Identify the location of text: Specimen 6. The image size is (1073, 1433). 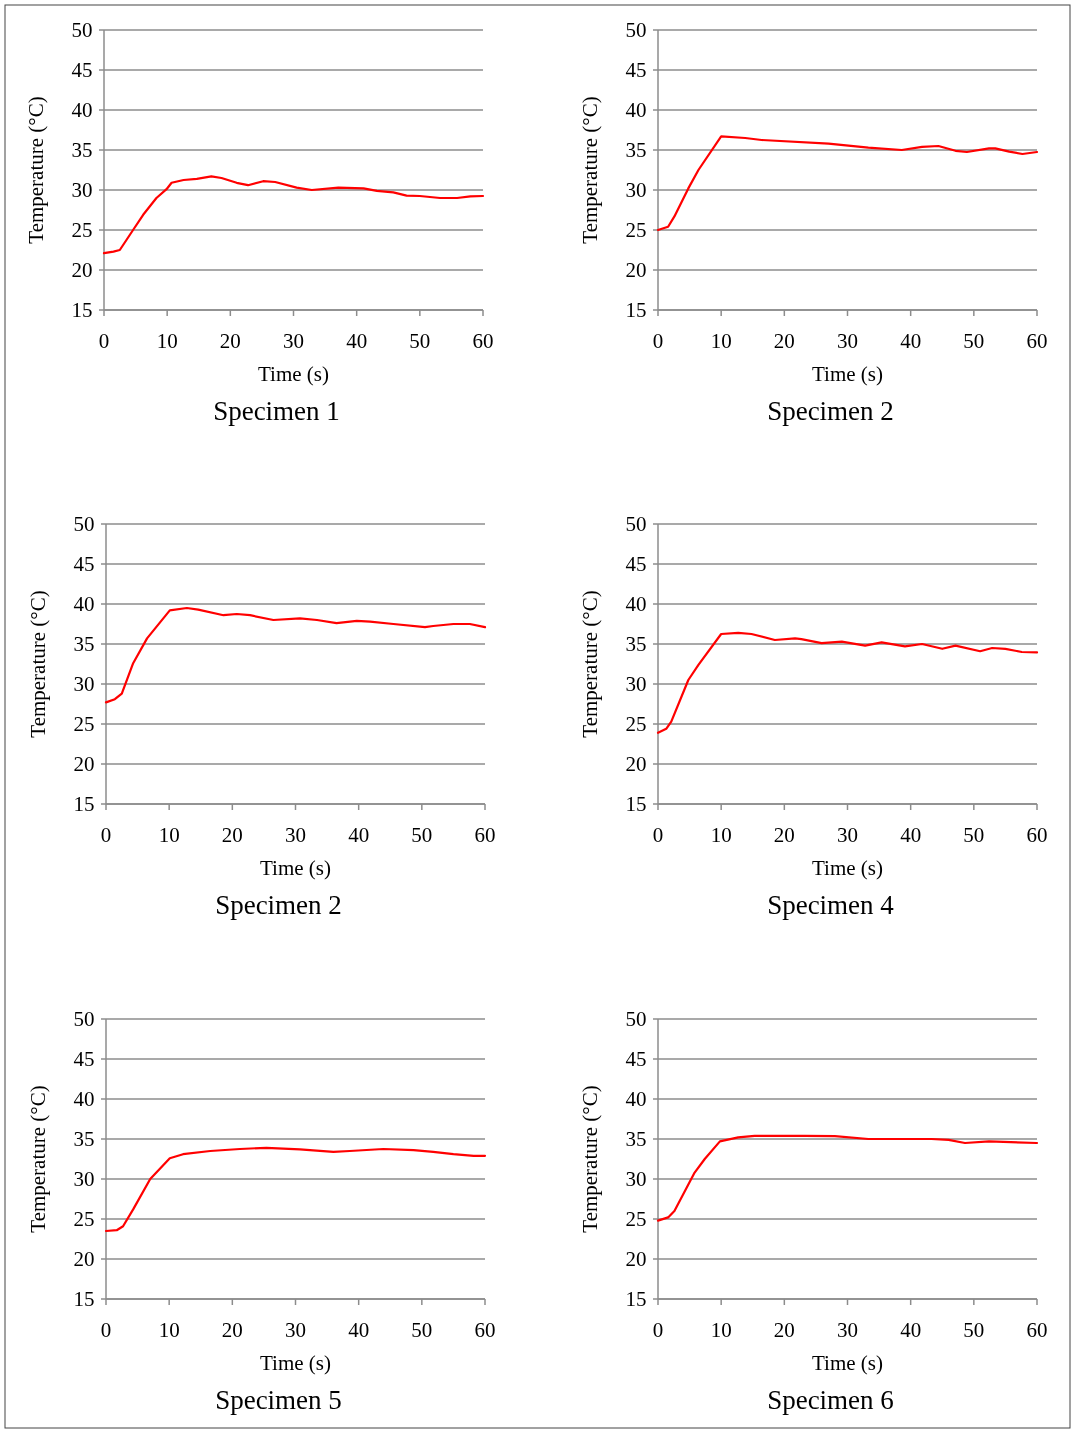
(830, 1400).